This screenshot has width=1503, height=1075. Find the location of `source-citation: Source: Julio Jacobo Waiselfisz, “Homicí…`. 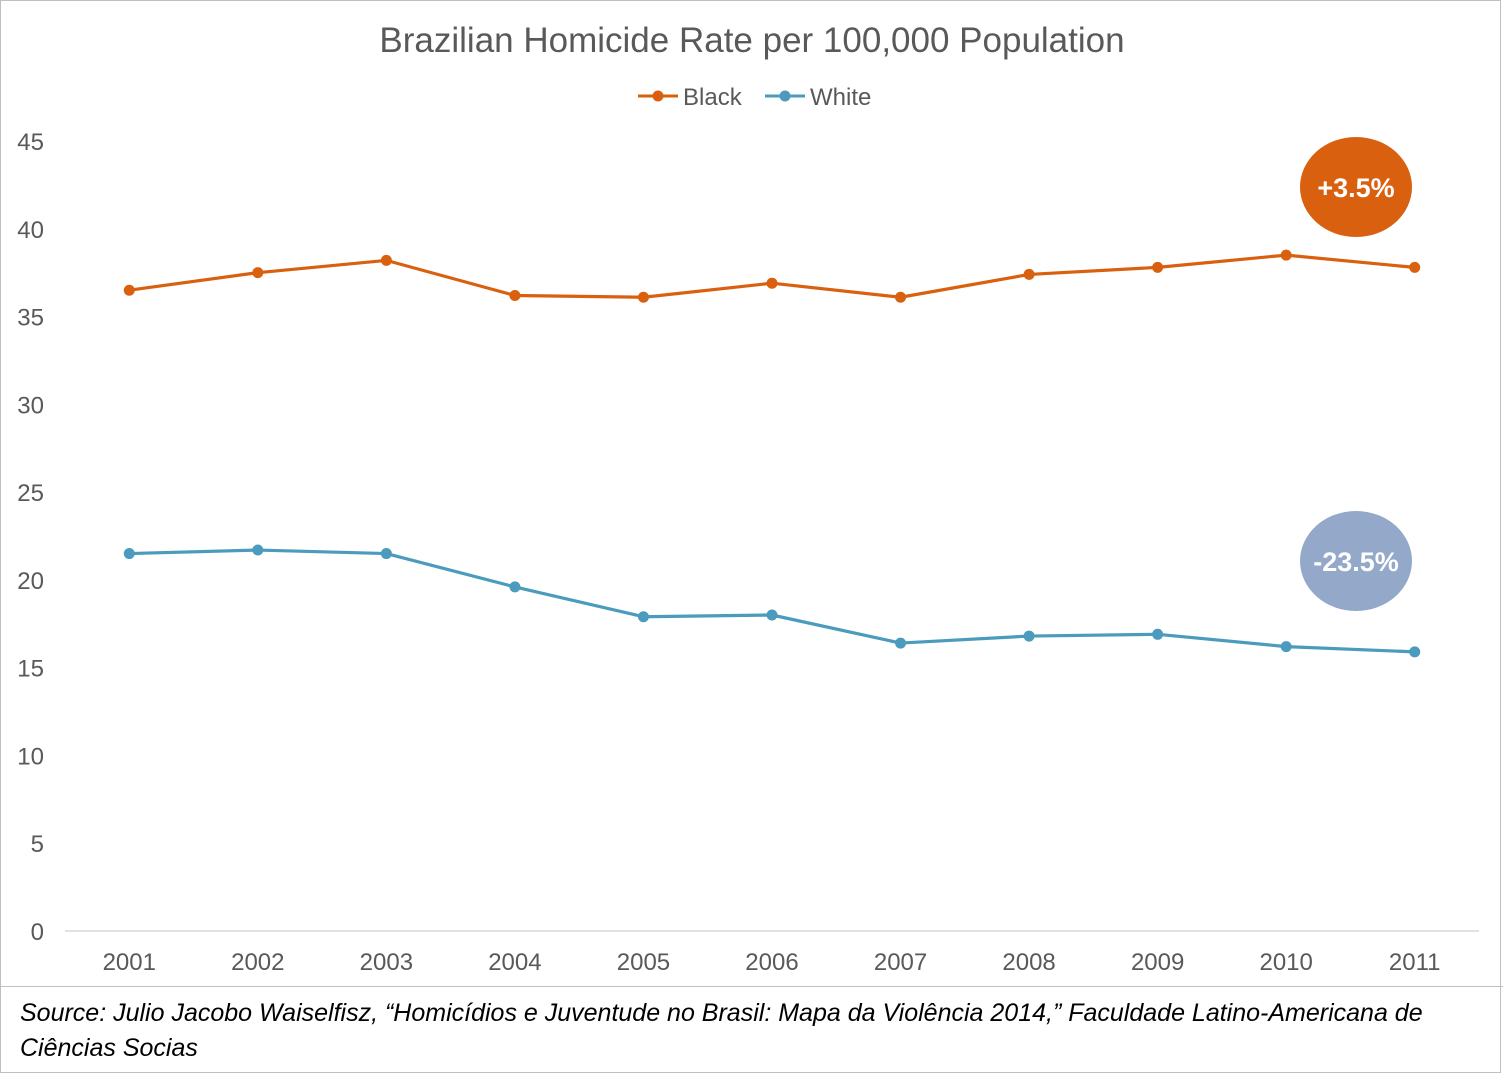

source-citation: Source: Julio Jacobo Waiselfisz, “Homicí… is located at coordinates (721, 1030).